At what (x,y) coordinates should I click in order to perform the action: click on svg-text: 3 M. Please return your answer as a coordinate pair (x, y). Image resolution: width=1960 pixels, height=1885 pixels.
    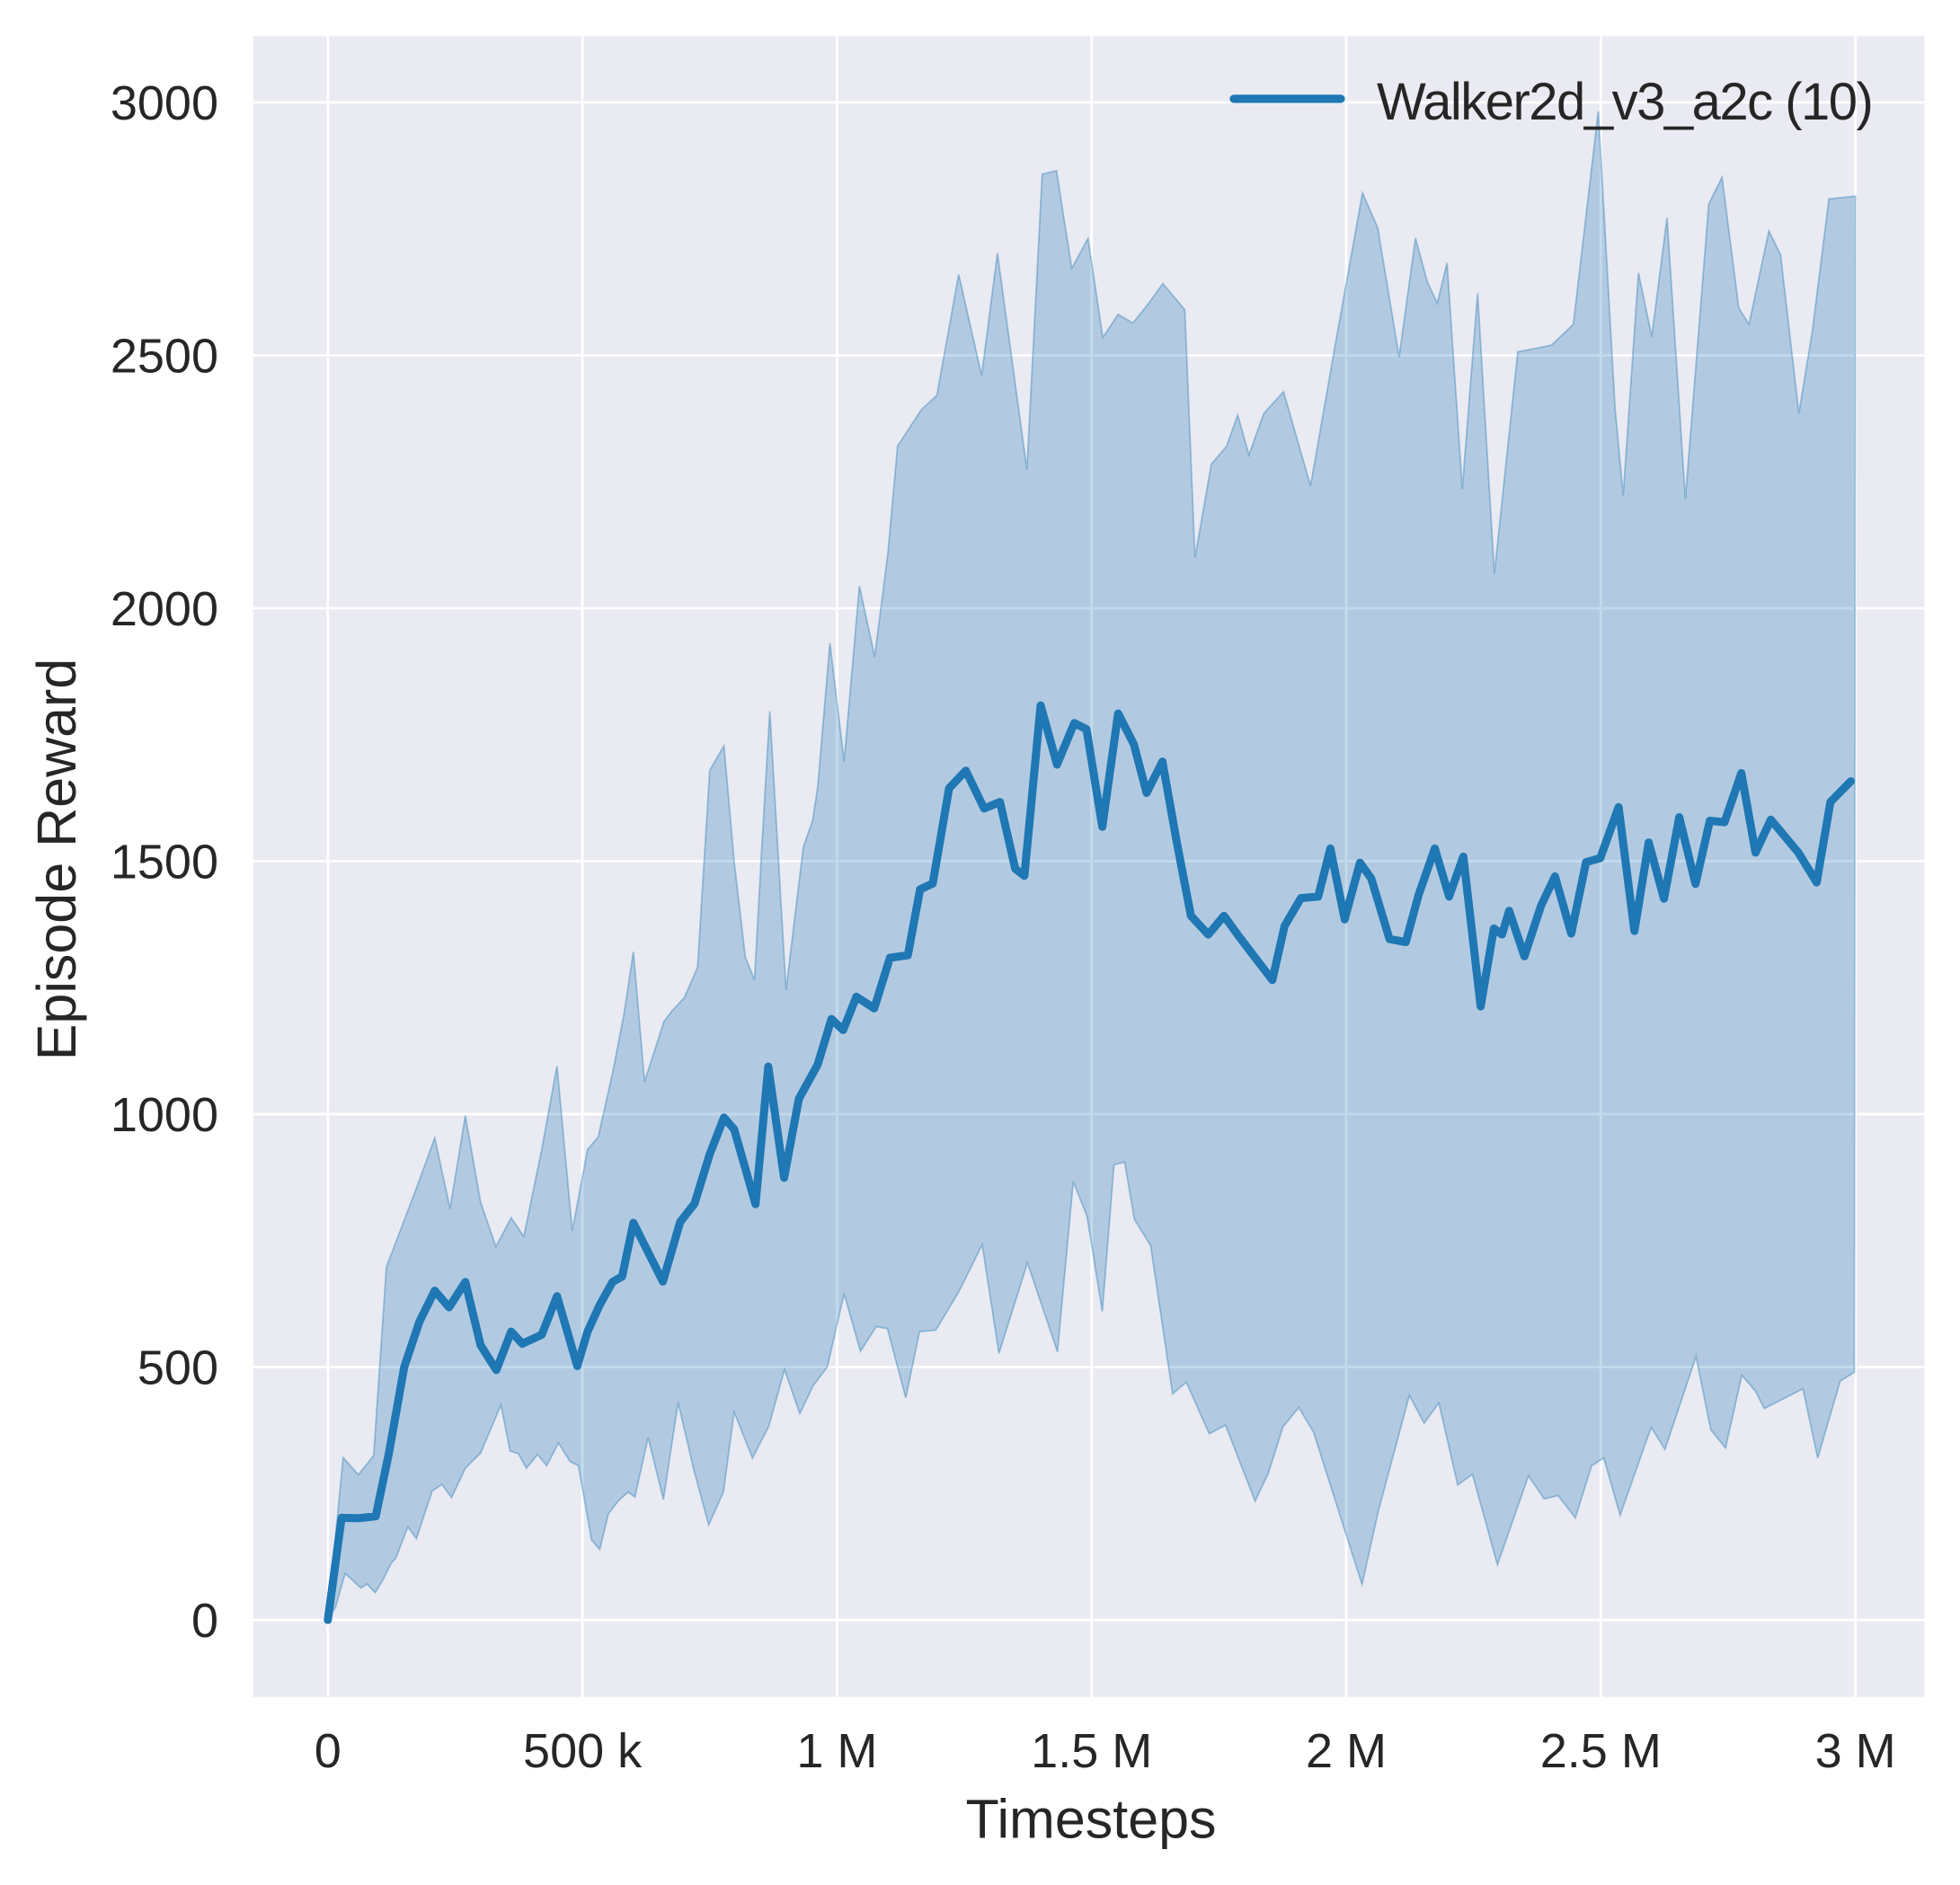
    Looking at the image, I should click on (1855, 1751).